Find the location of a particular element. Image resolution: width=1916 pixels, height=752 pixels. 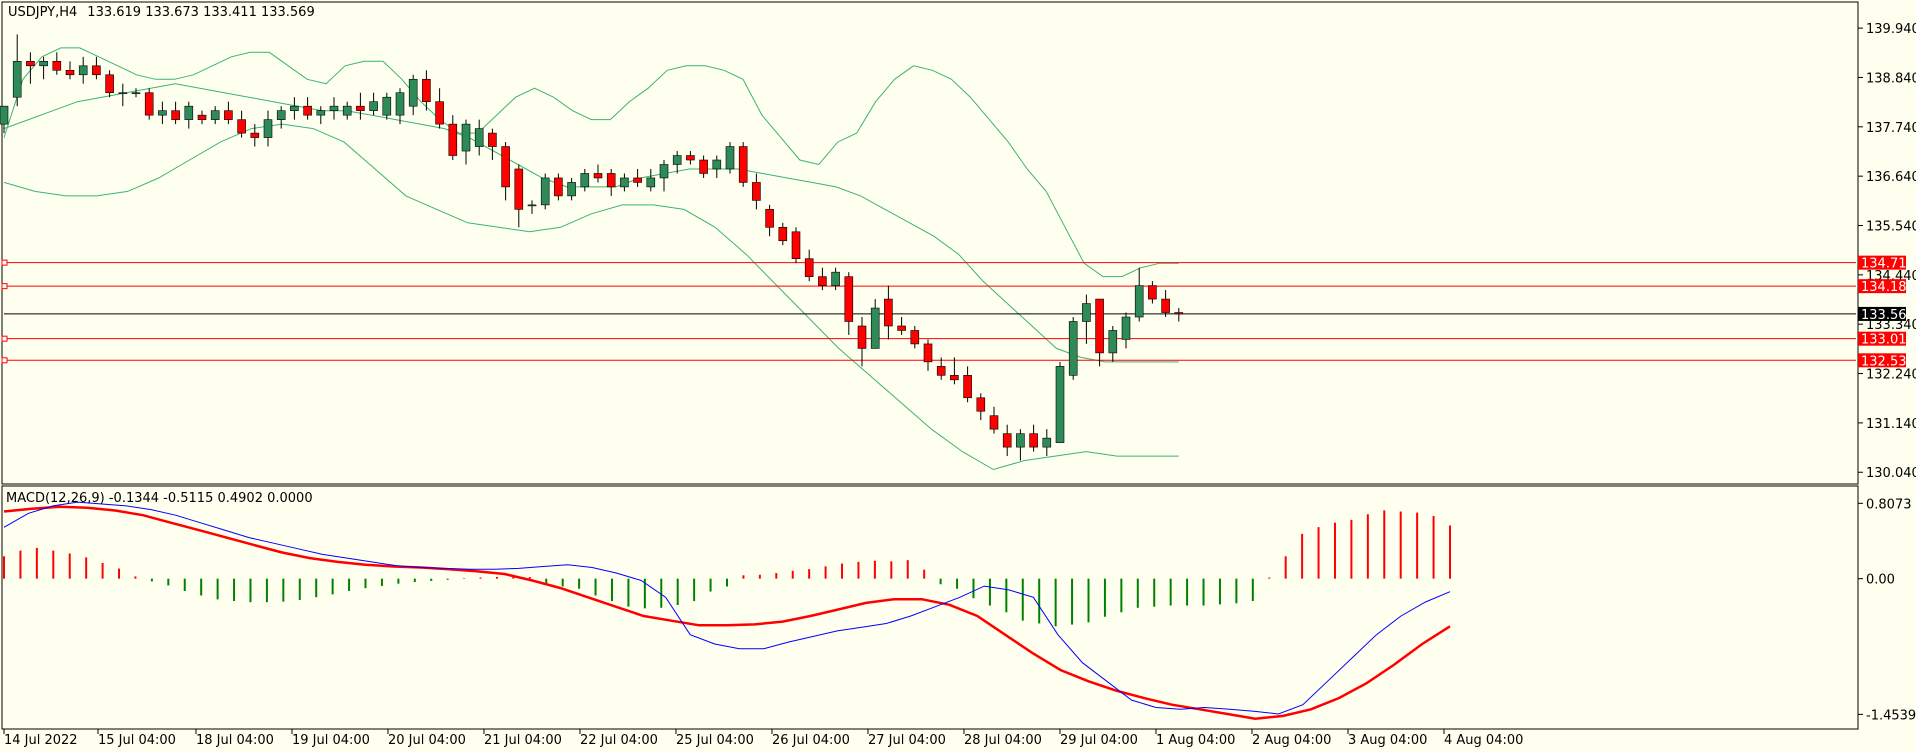

macd-tick-label: -1.4539 is located at coordinates (1891, 715).